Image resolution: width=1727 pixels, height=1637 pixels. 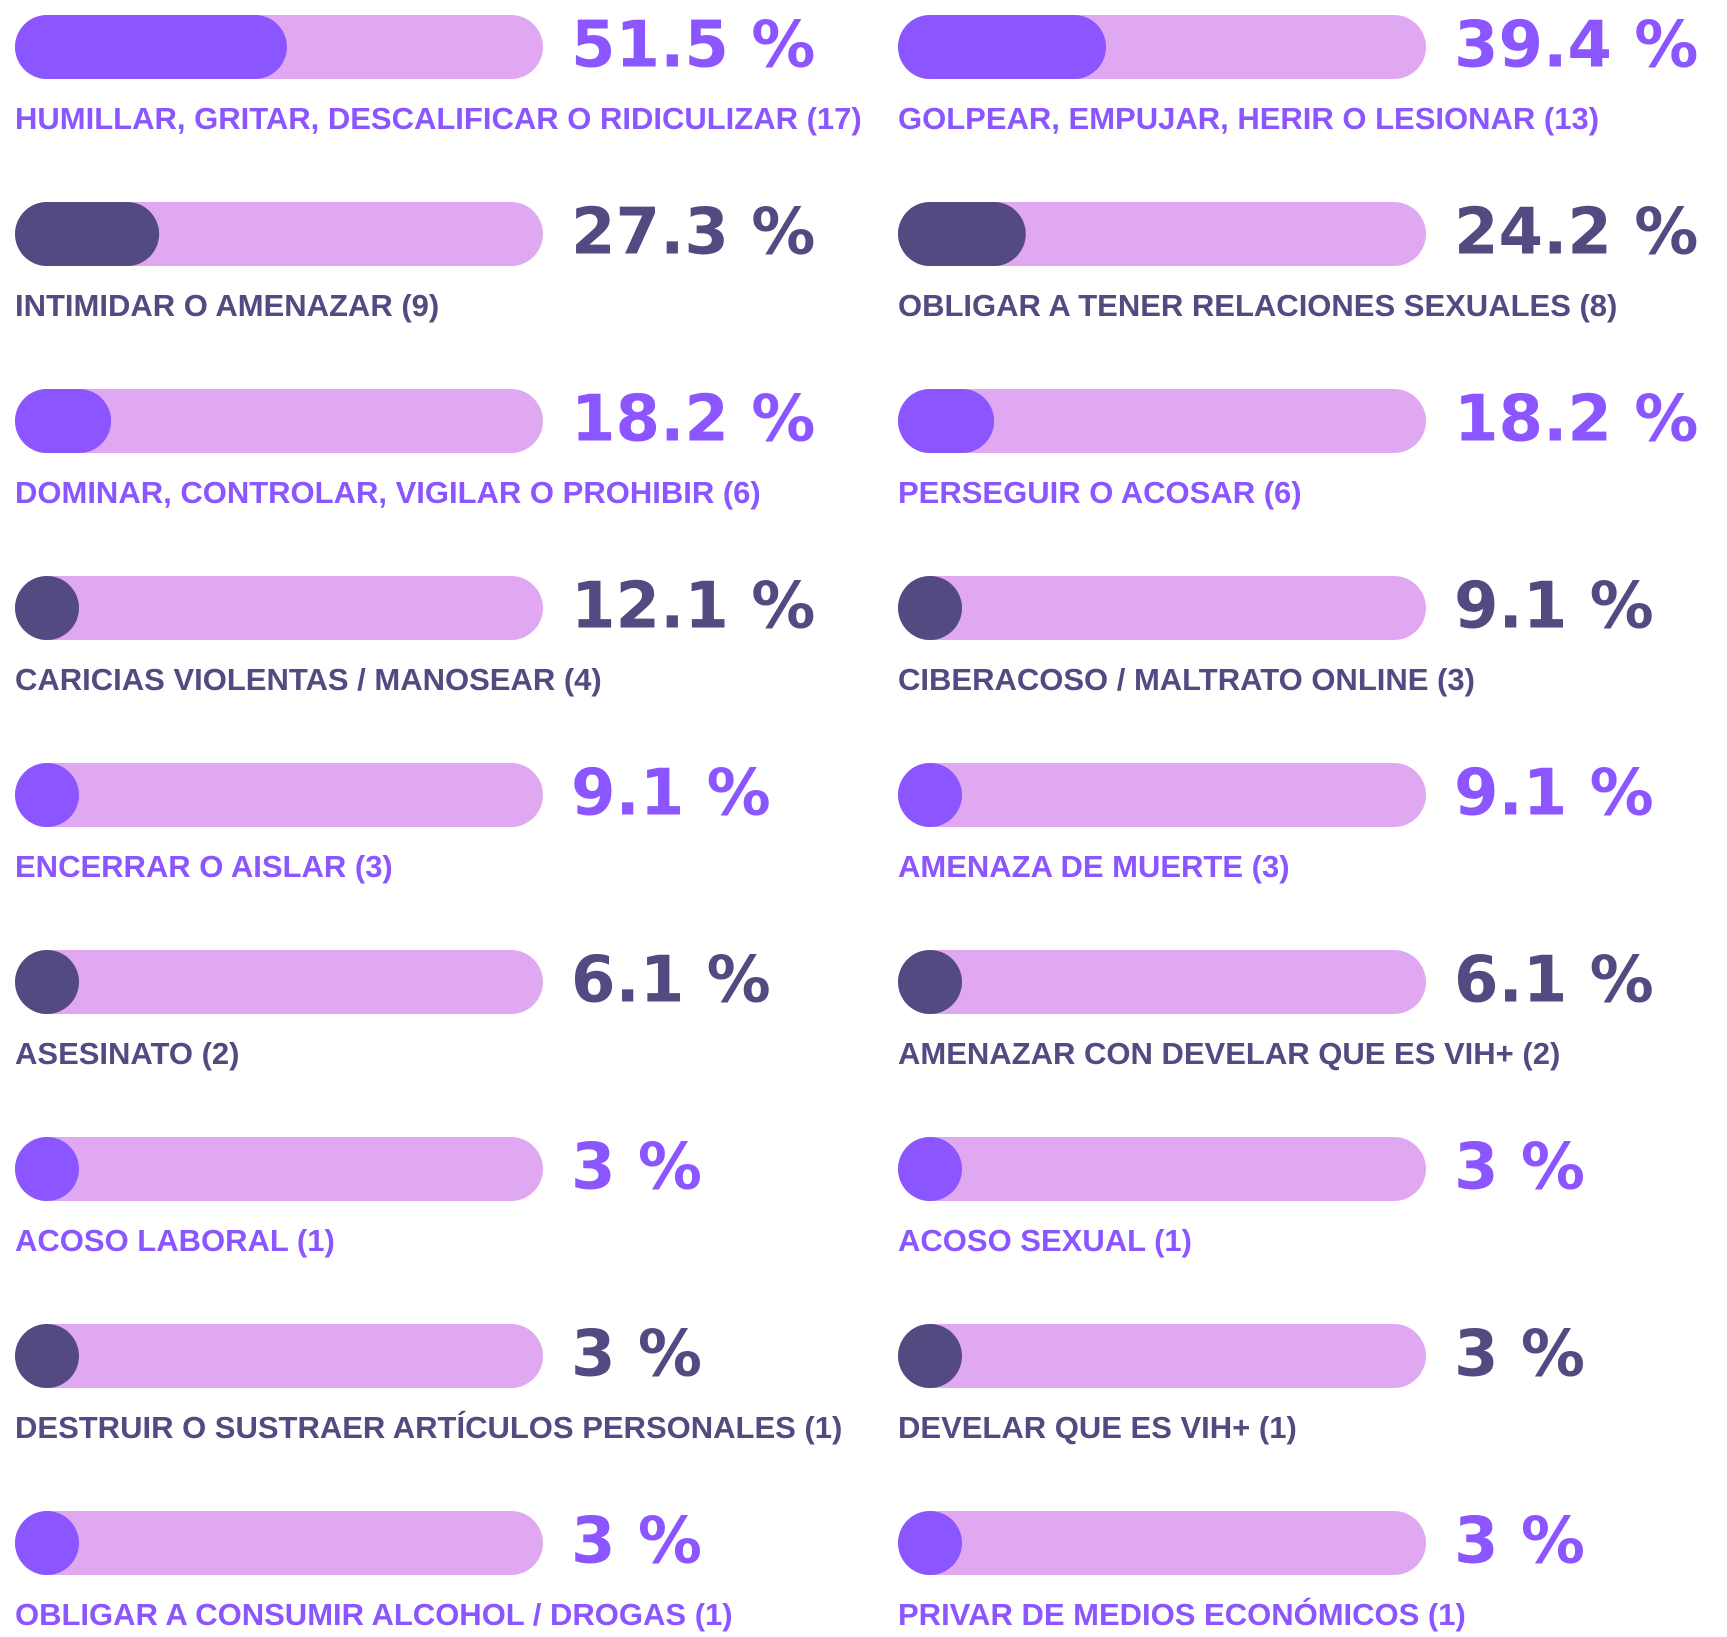 I want to click on value-label: 12.1 %, so click(x=693, y=607).